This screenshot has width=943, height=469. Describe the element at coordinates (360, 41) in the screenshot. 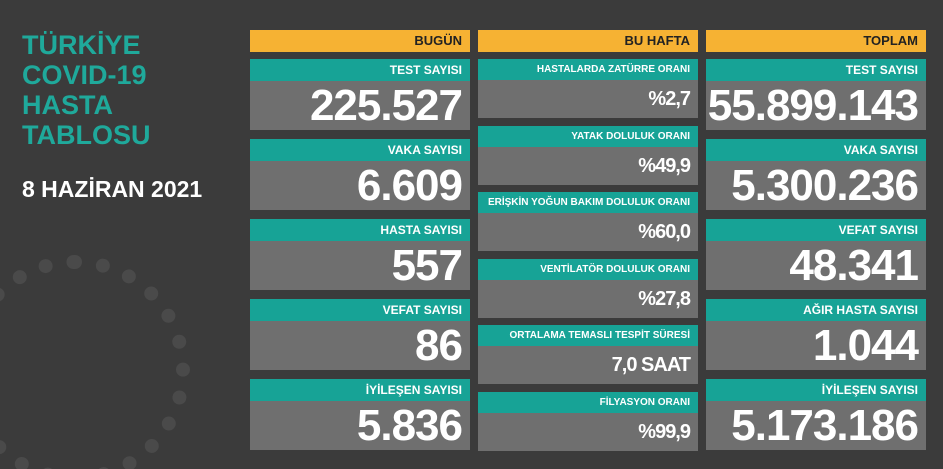

I see `column-header: BUGÜN` at that location.